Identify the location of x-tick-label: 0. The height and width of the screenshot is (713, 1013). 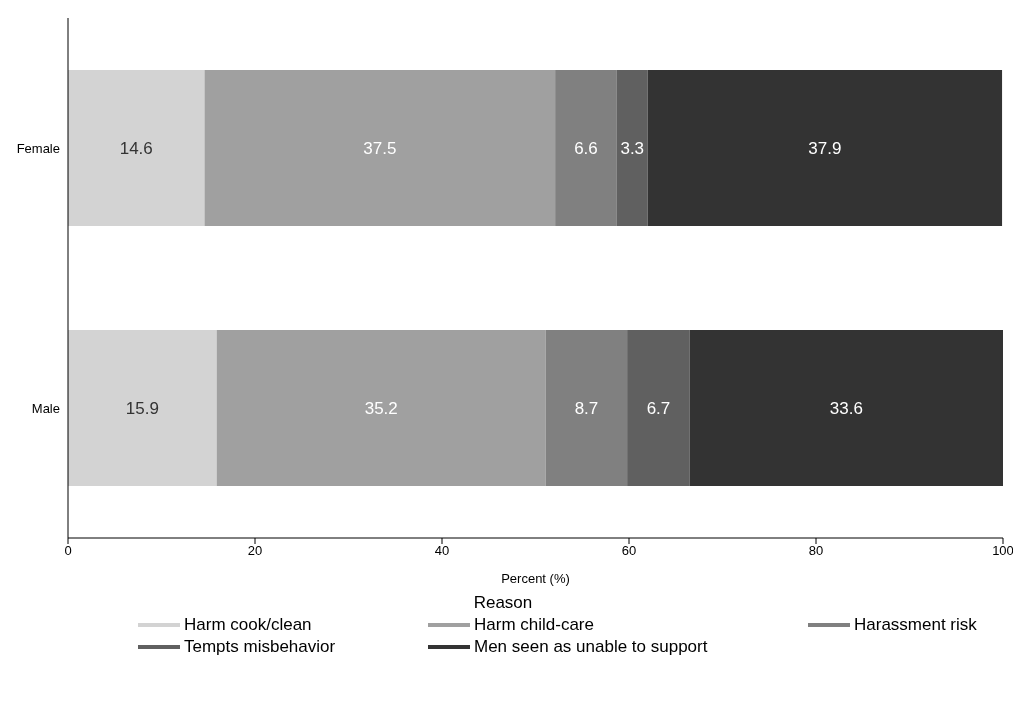
(68, 551).